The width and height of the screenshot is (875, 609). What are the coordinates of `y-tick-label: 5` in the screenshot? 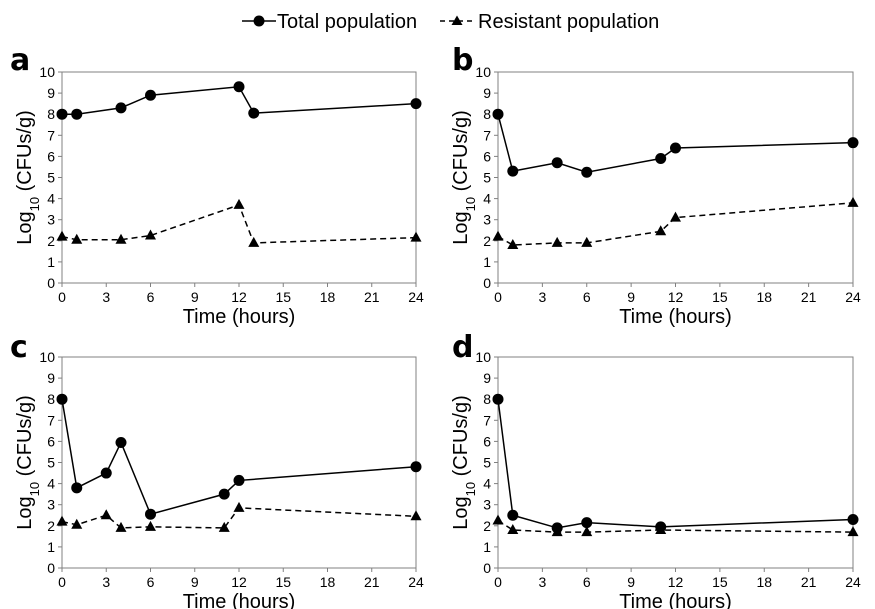 It's located at (487, 178).